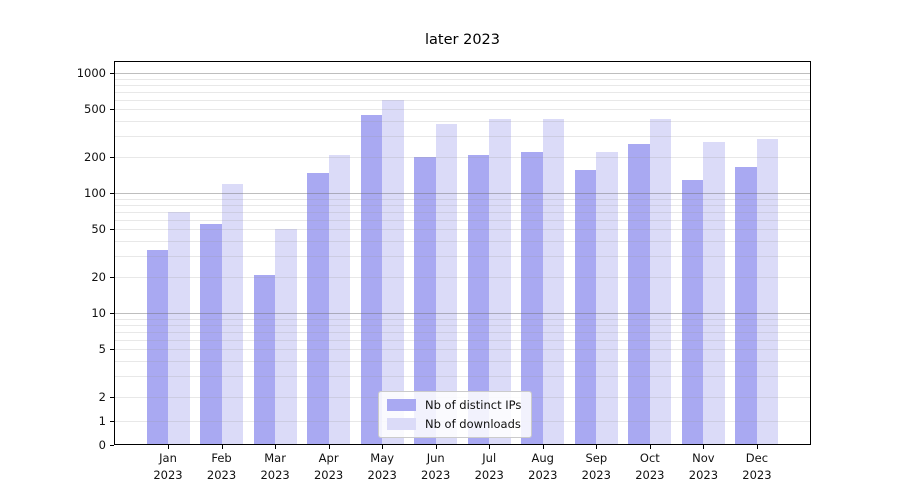  I want to click on chart-title: later 2023, so click(462, 40).